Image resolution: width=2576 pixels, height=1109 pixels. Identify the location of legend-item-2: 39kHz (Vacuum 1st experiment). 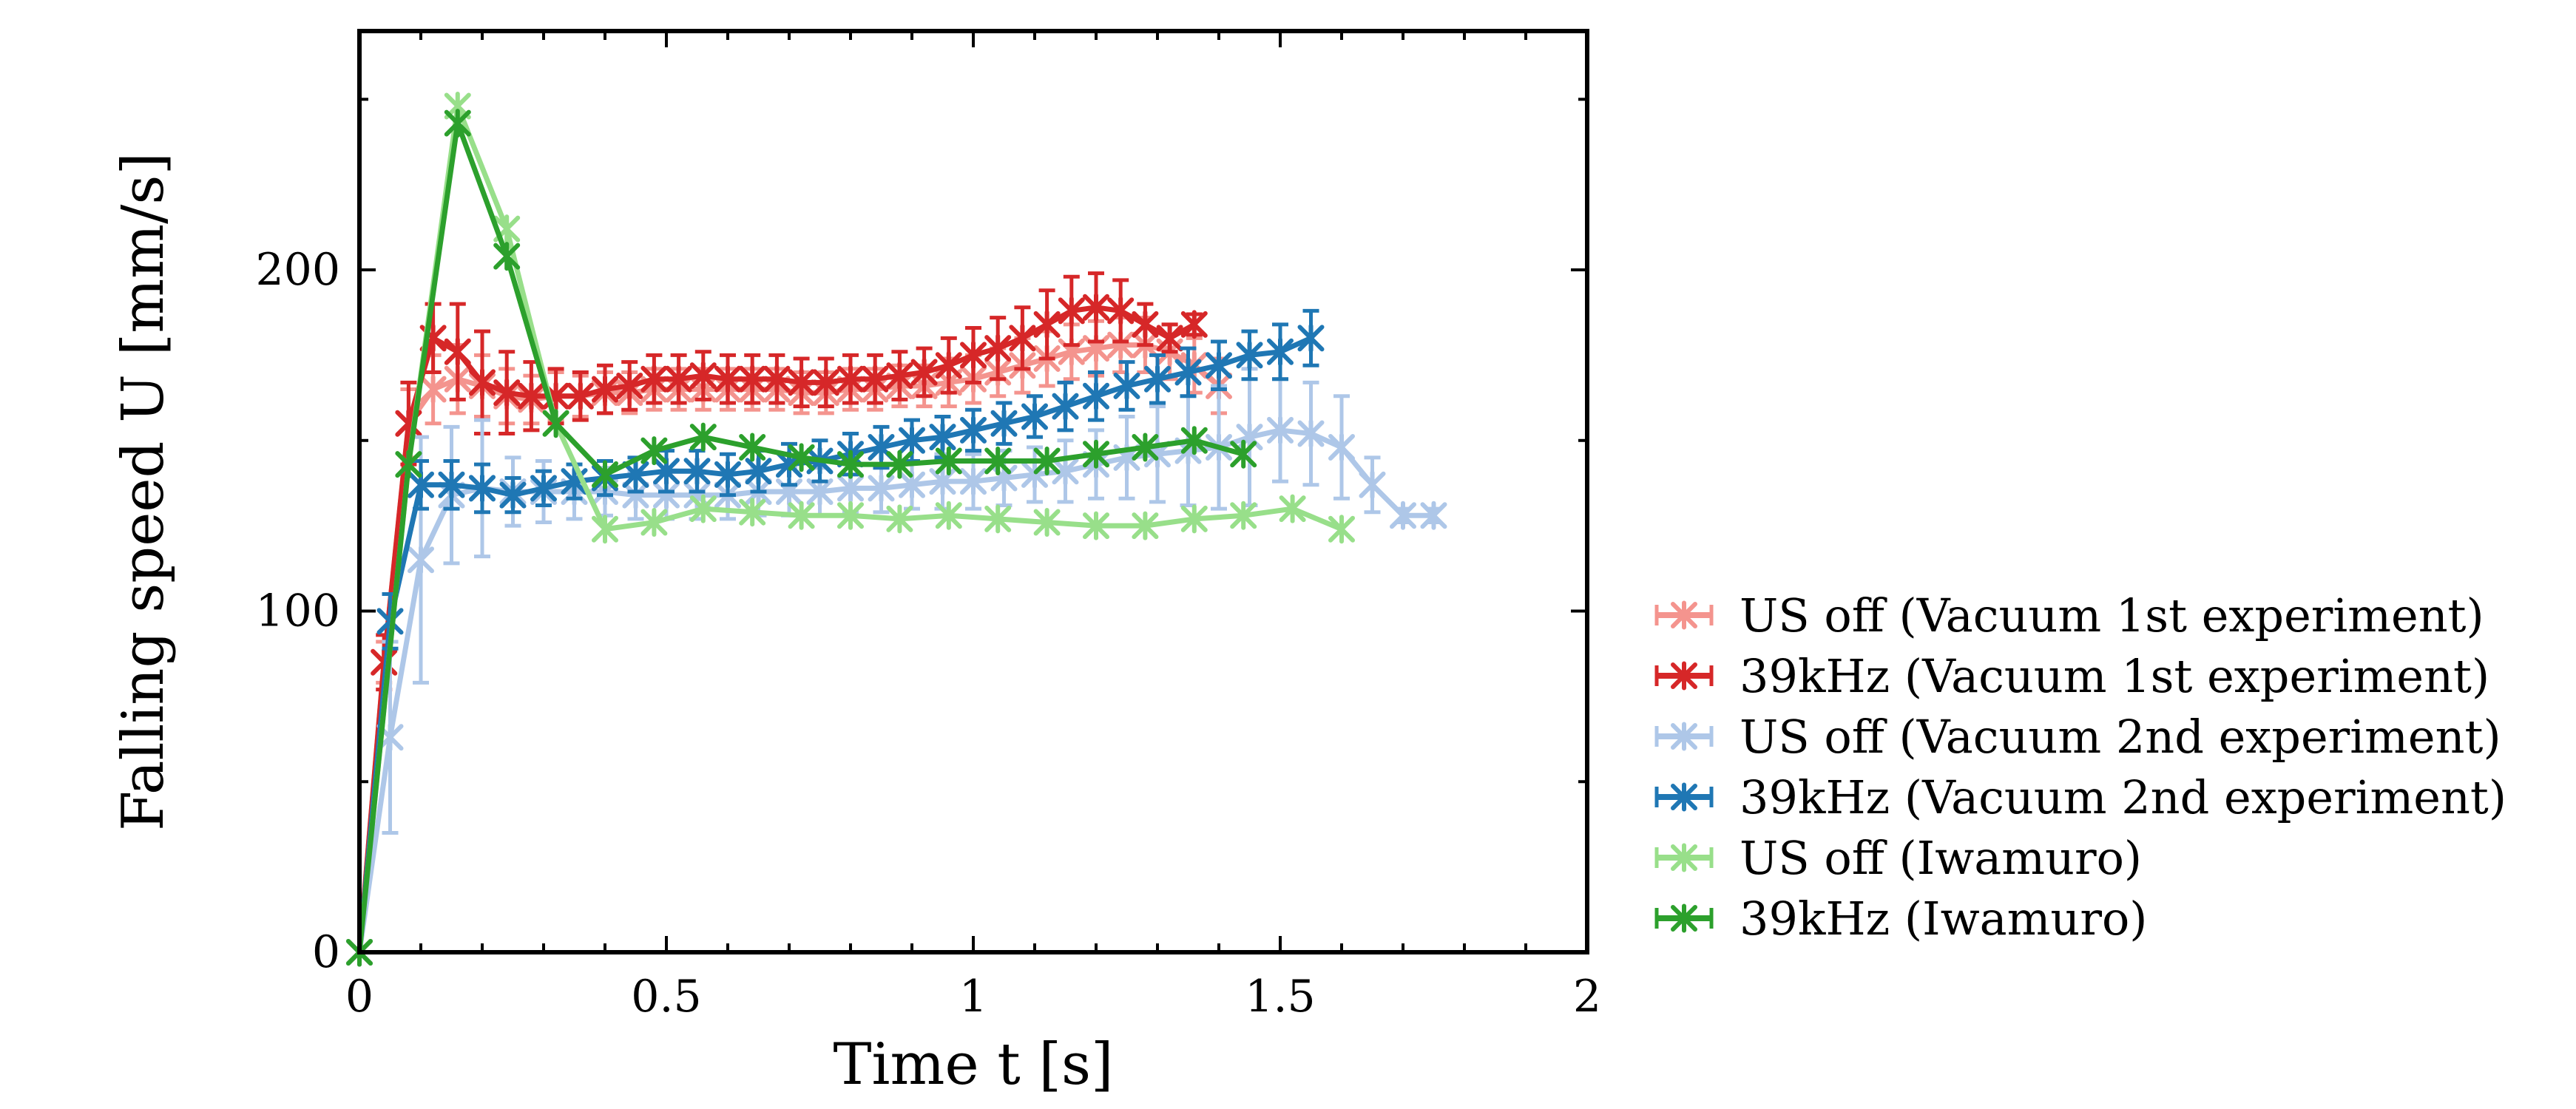
(2071, 676).